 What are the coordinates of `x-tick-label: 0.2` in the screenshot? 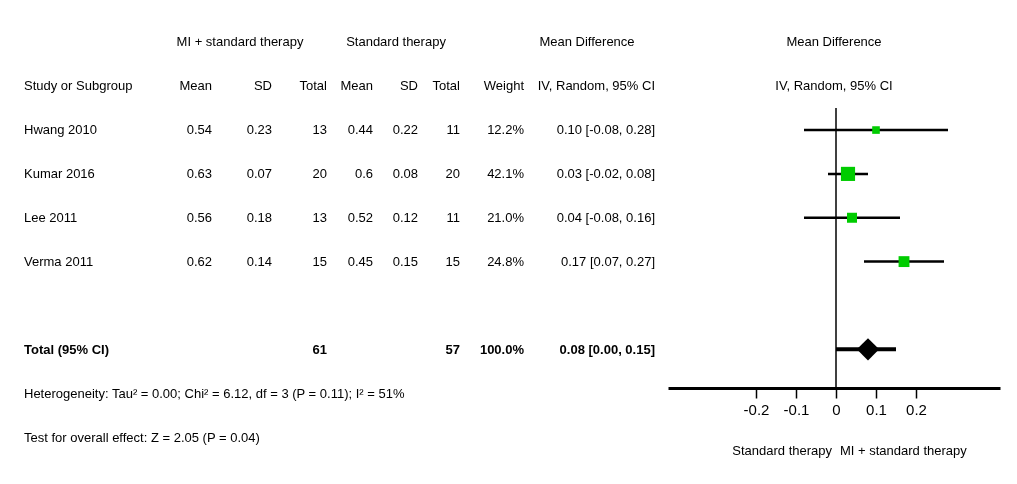 It's located at (916, 409).